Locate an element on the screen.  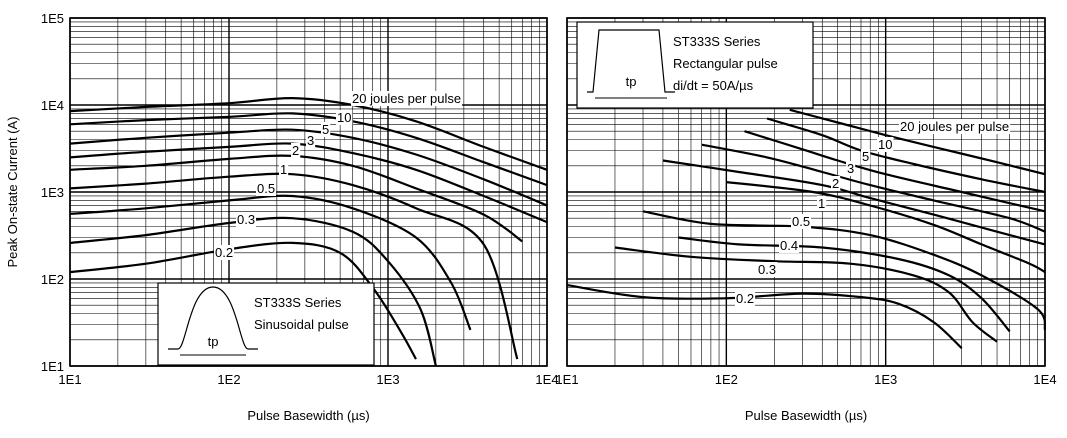
y-tick-label: 1E1 is located at coordinates (52, 366).